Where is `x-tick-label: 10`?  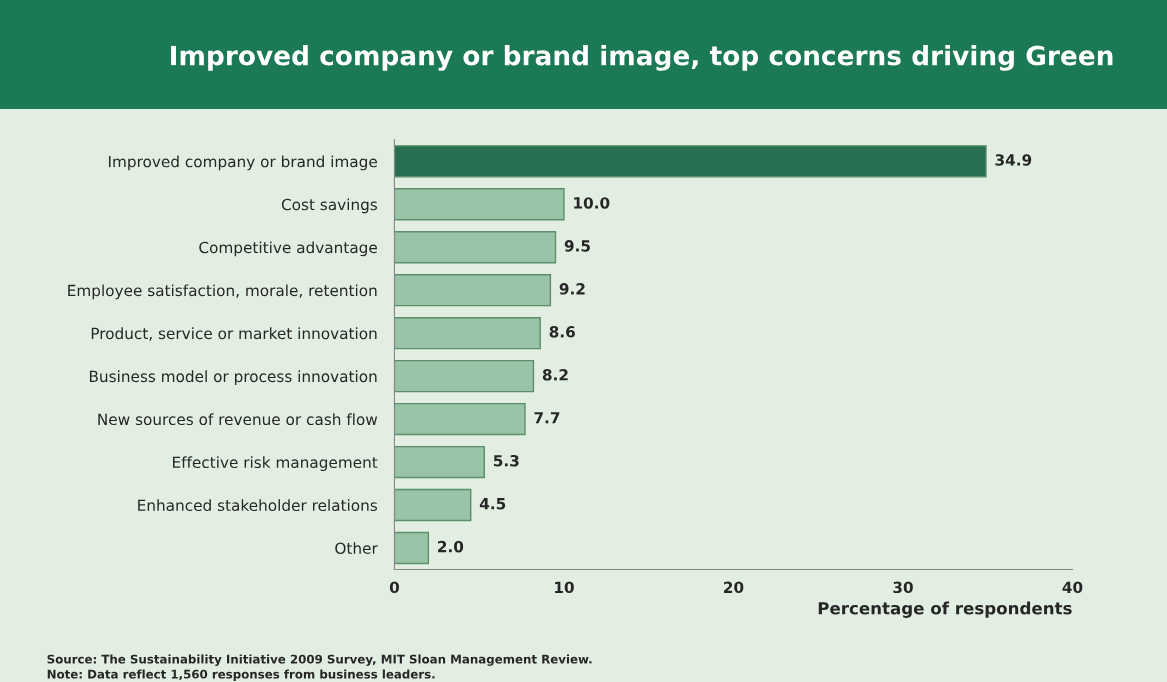
x-tick-label: 10 is located at coordinates (564, 587).